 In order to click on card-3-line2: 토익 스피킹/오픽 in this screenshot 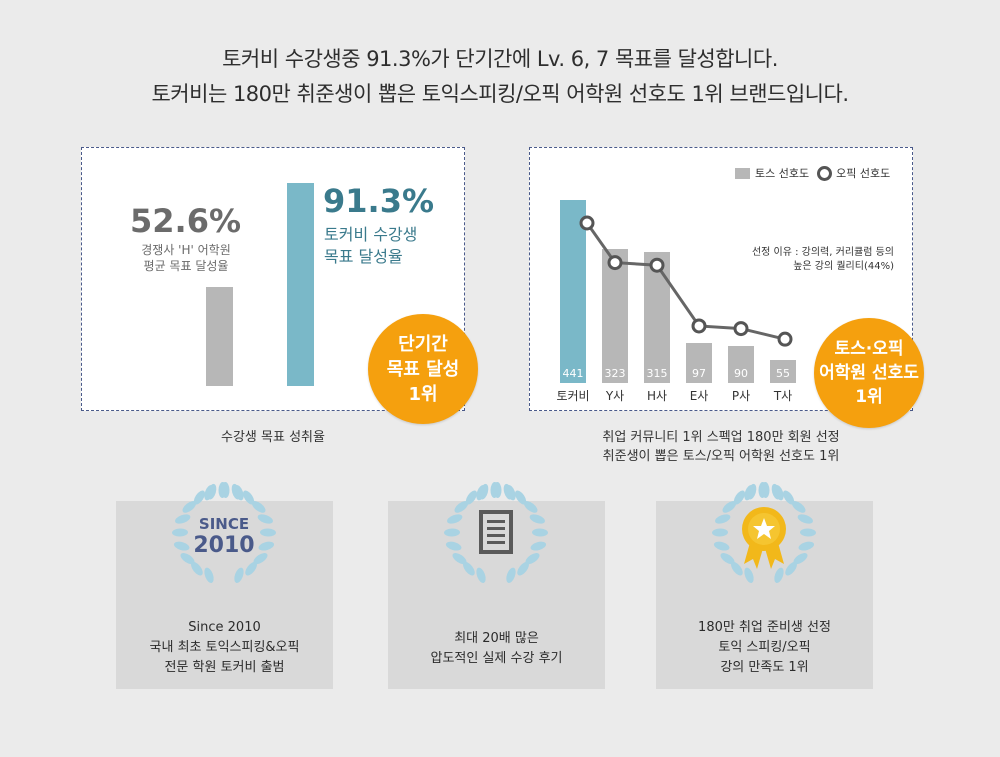, I will do `click(764, 647)`.